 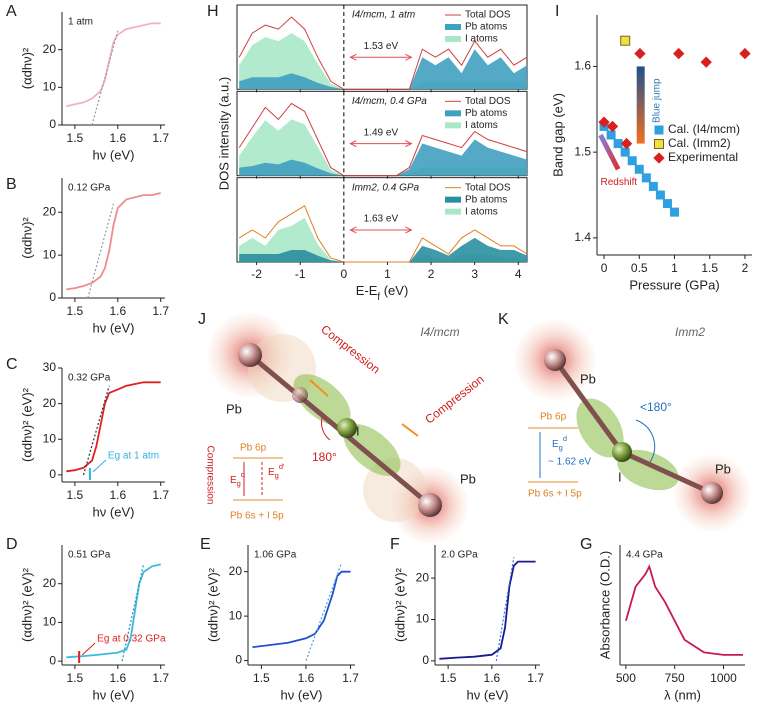 What do you see at coordinates (675, 678) in the screenshot?
I see `x-tick-label: 750` at bounding box center [675, 678].